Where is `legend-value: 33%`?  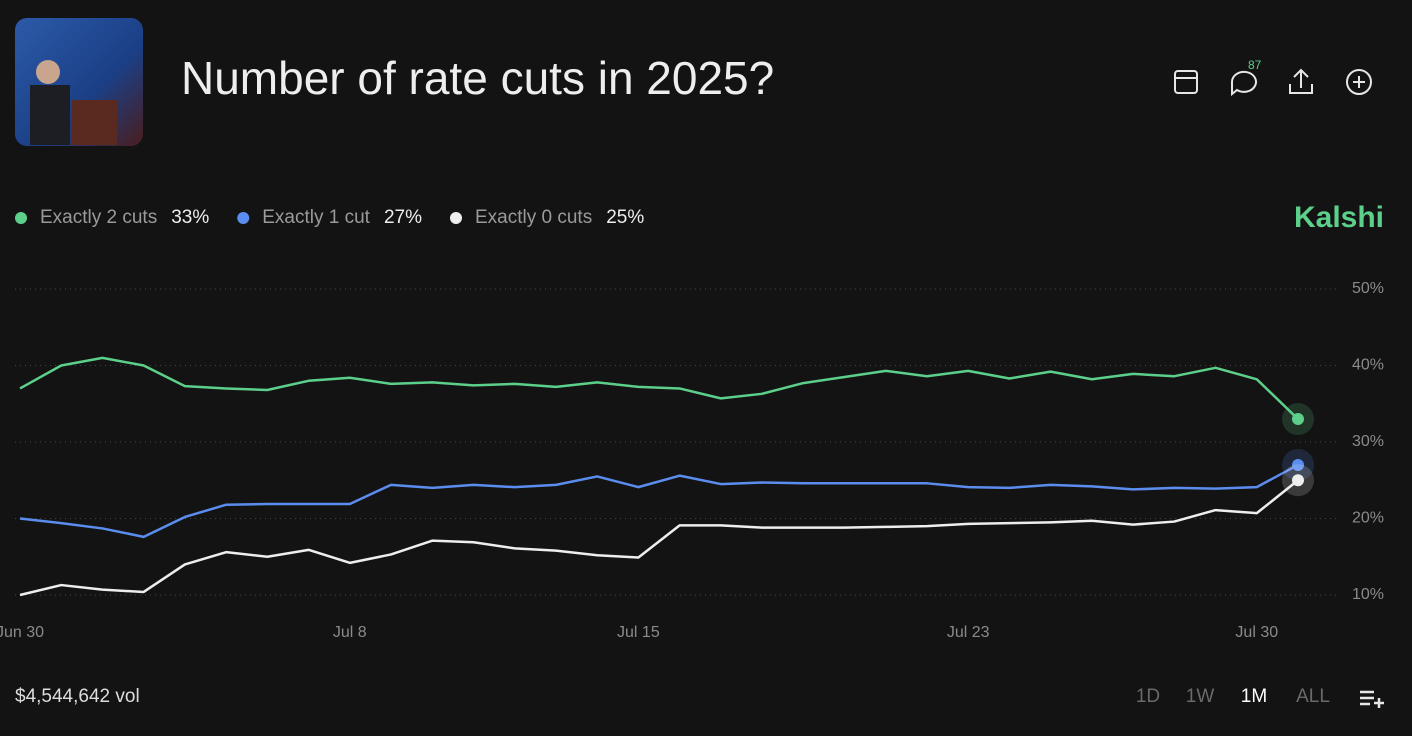 legend-value: 33% is located at coordinates (190, 217).